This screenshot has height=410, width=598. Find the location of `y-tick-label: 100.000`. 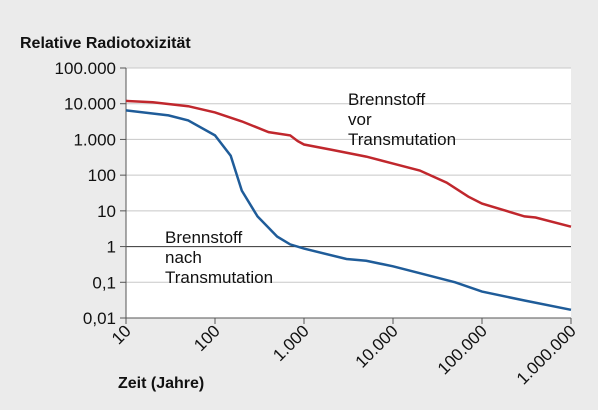

y-tick-label: 100.000 is located at coordinates (85, 68).